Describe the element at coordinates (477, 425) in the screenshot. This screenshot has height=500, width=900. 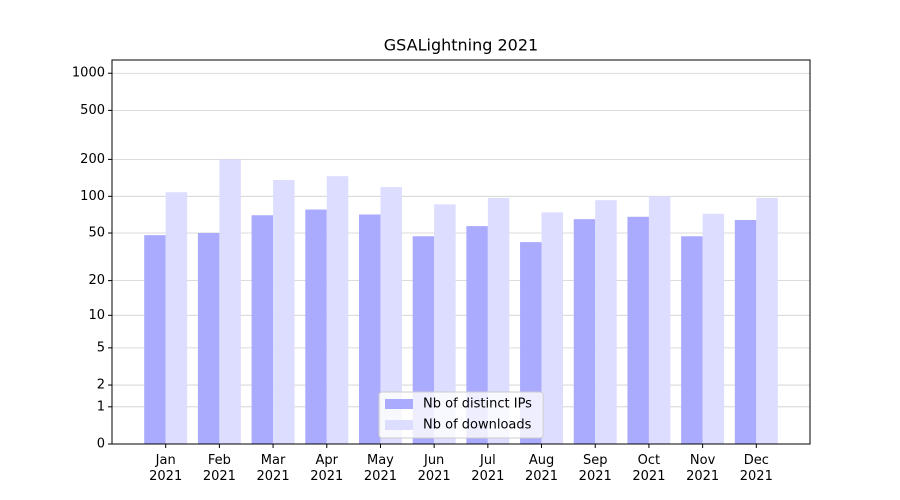
I see `legend-label: Nb of downloads` at that location.